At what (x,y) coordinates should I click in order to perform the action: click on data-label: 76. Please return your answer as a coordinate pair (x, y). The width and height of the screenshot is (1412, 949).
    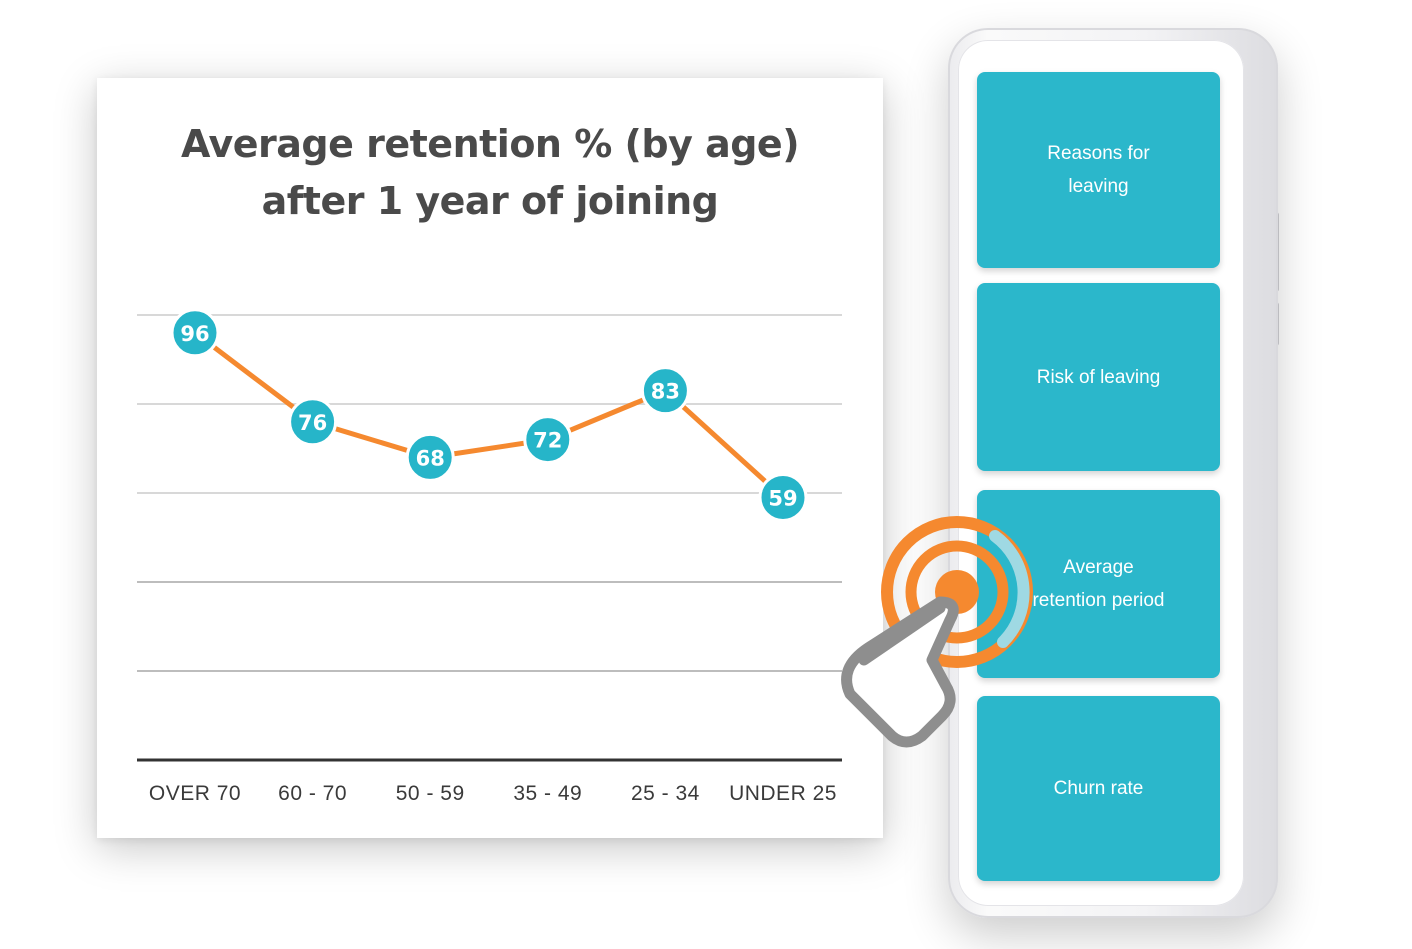
    Looking at the image, I should click on (312, 423).